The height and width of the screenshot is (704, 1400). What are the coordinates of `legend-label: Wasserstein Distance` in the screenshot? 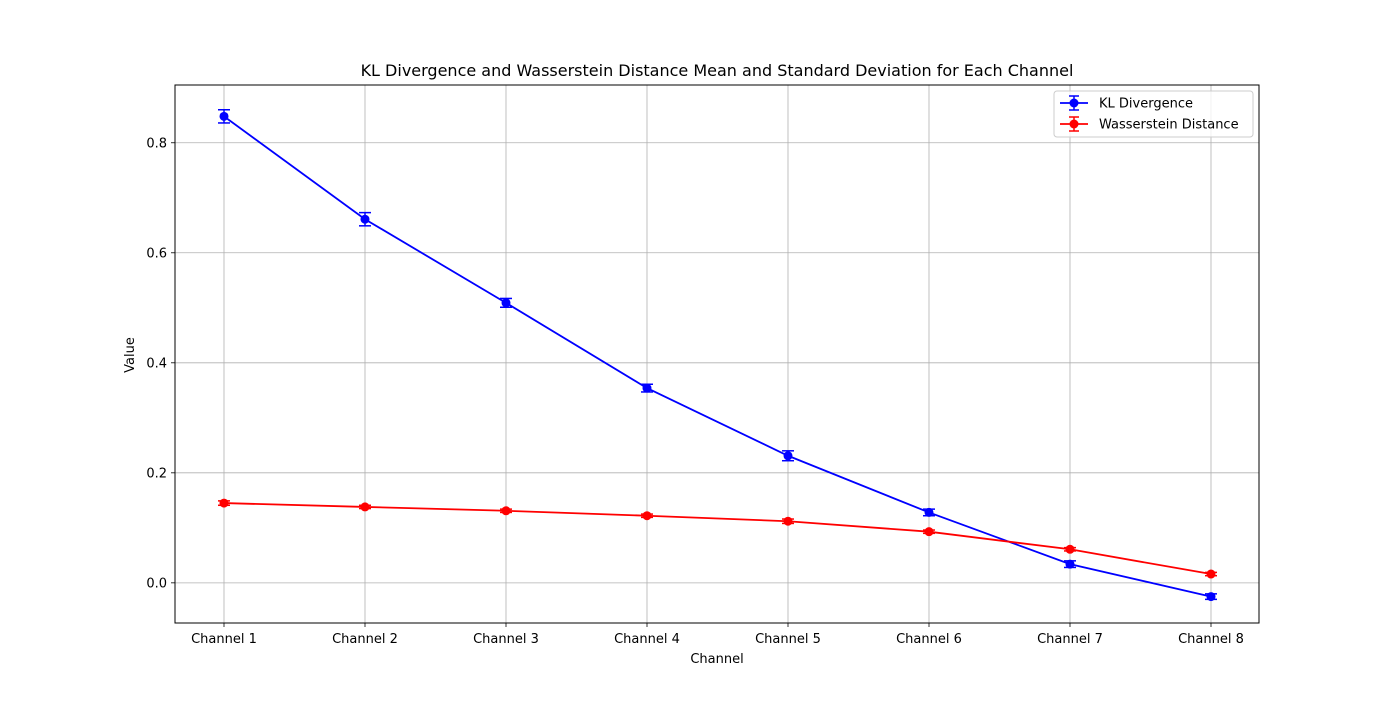 It's located at (1169, 125).